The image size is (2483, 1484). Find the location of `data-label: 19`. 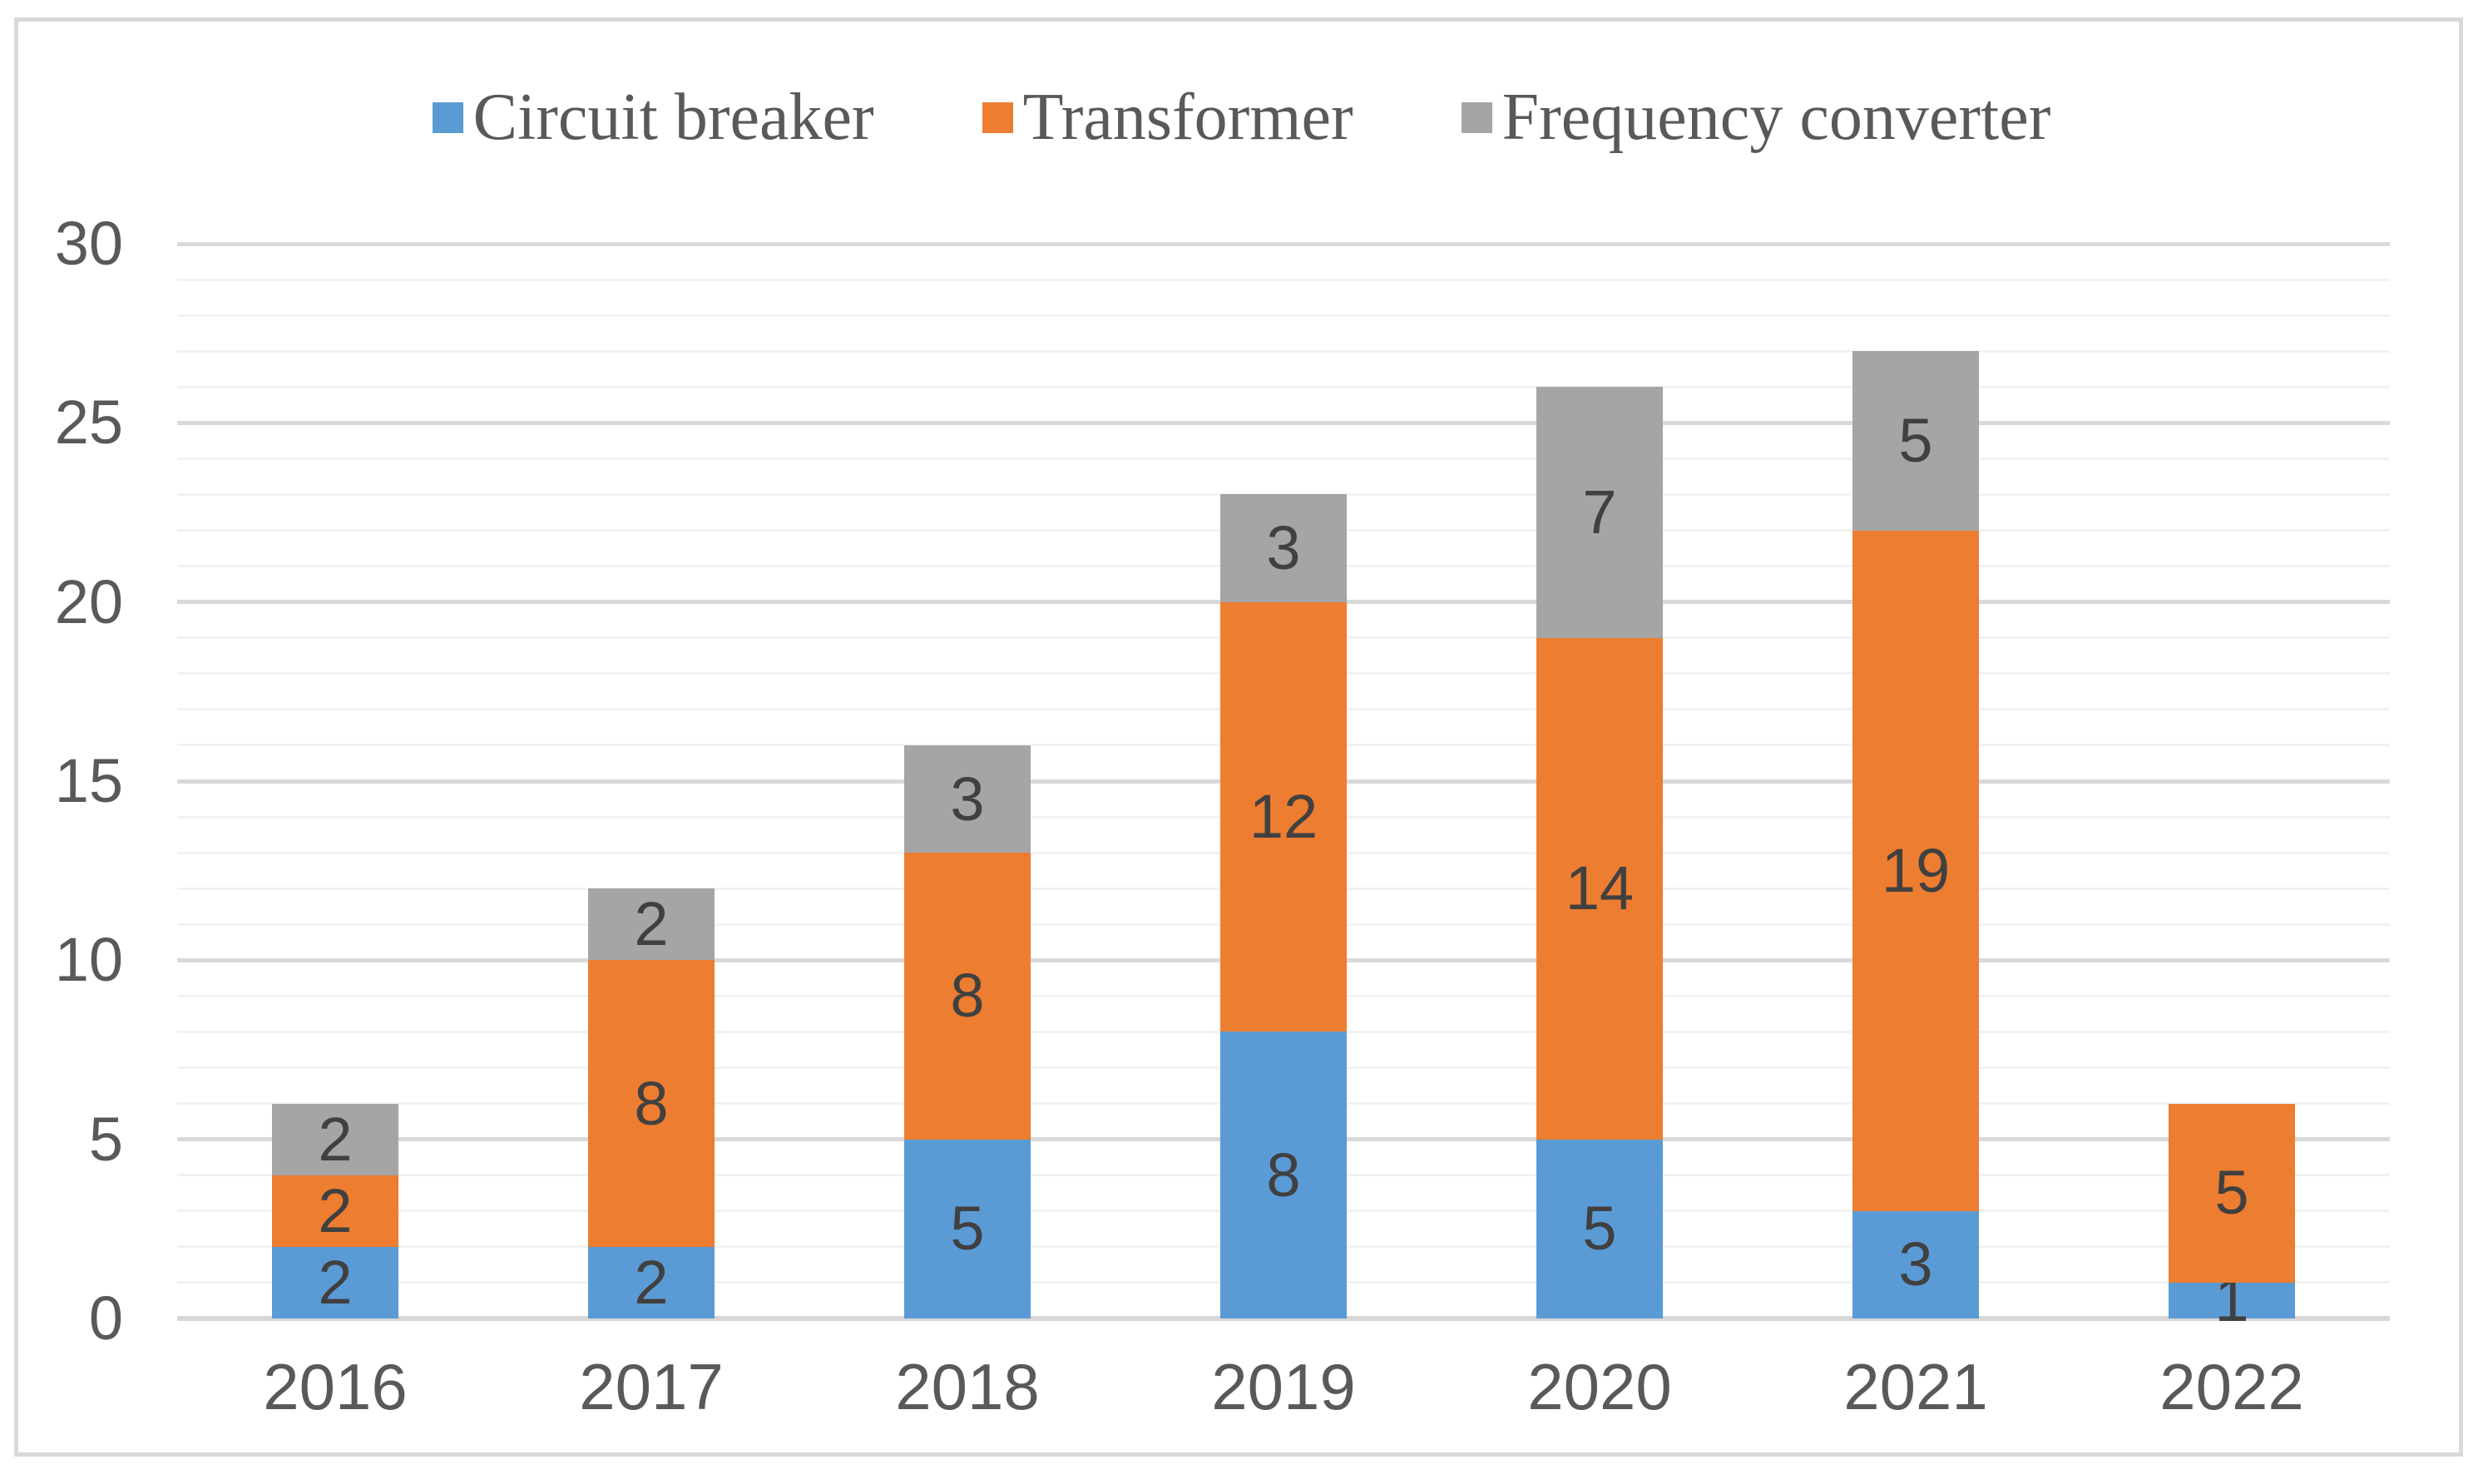

data-label: 19 is located at coordinates (1916, 870).